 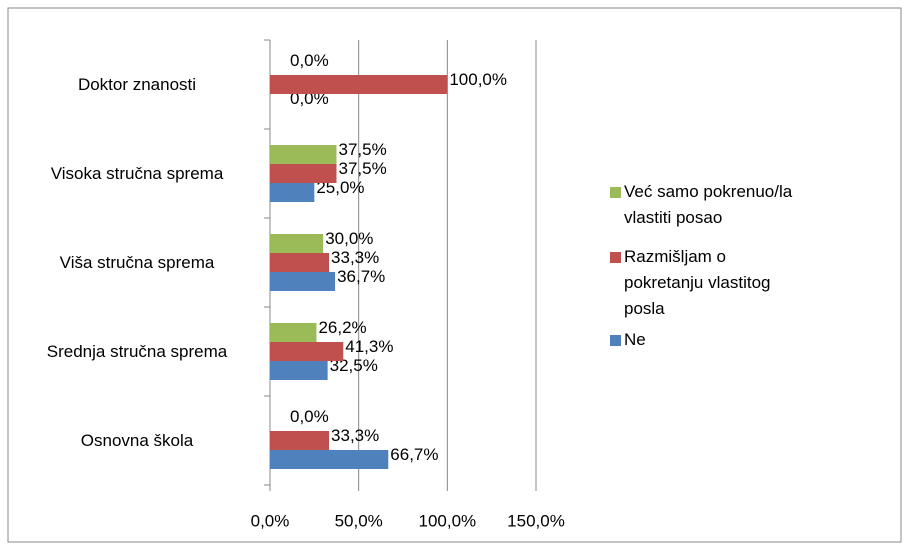 I want to click on legend-entry: Već samo pokrenuo/la vlastiti posao, so click(x=710, y=205).